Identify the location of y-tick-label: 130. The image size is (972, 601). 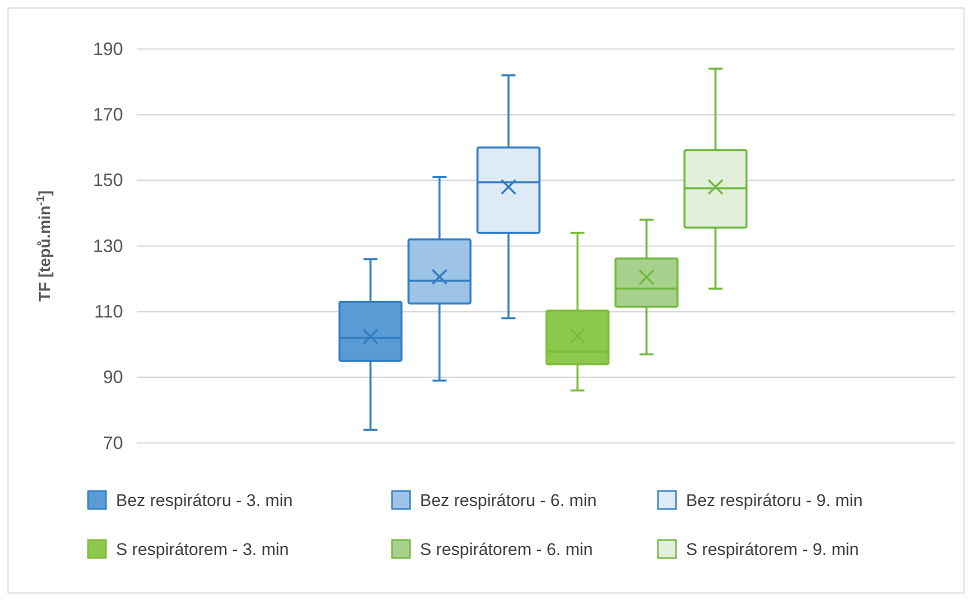
(107, 246).